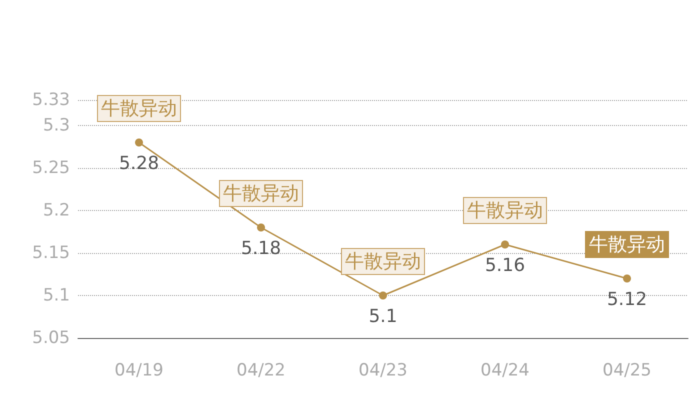  Describe the element at coordinates (627, 299) in the screenshot. I see `data-label: 5.12` at that location.